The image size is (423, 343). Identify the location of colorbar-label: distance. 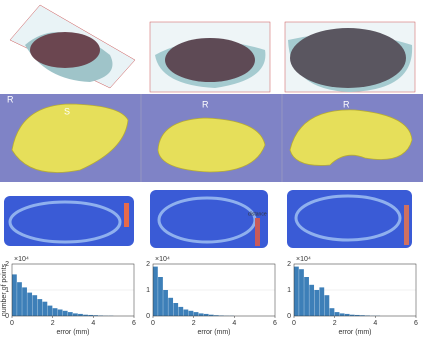
(257, 214).